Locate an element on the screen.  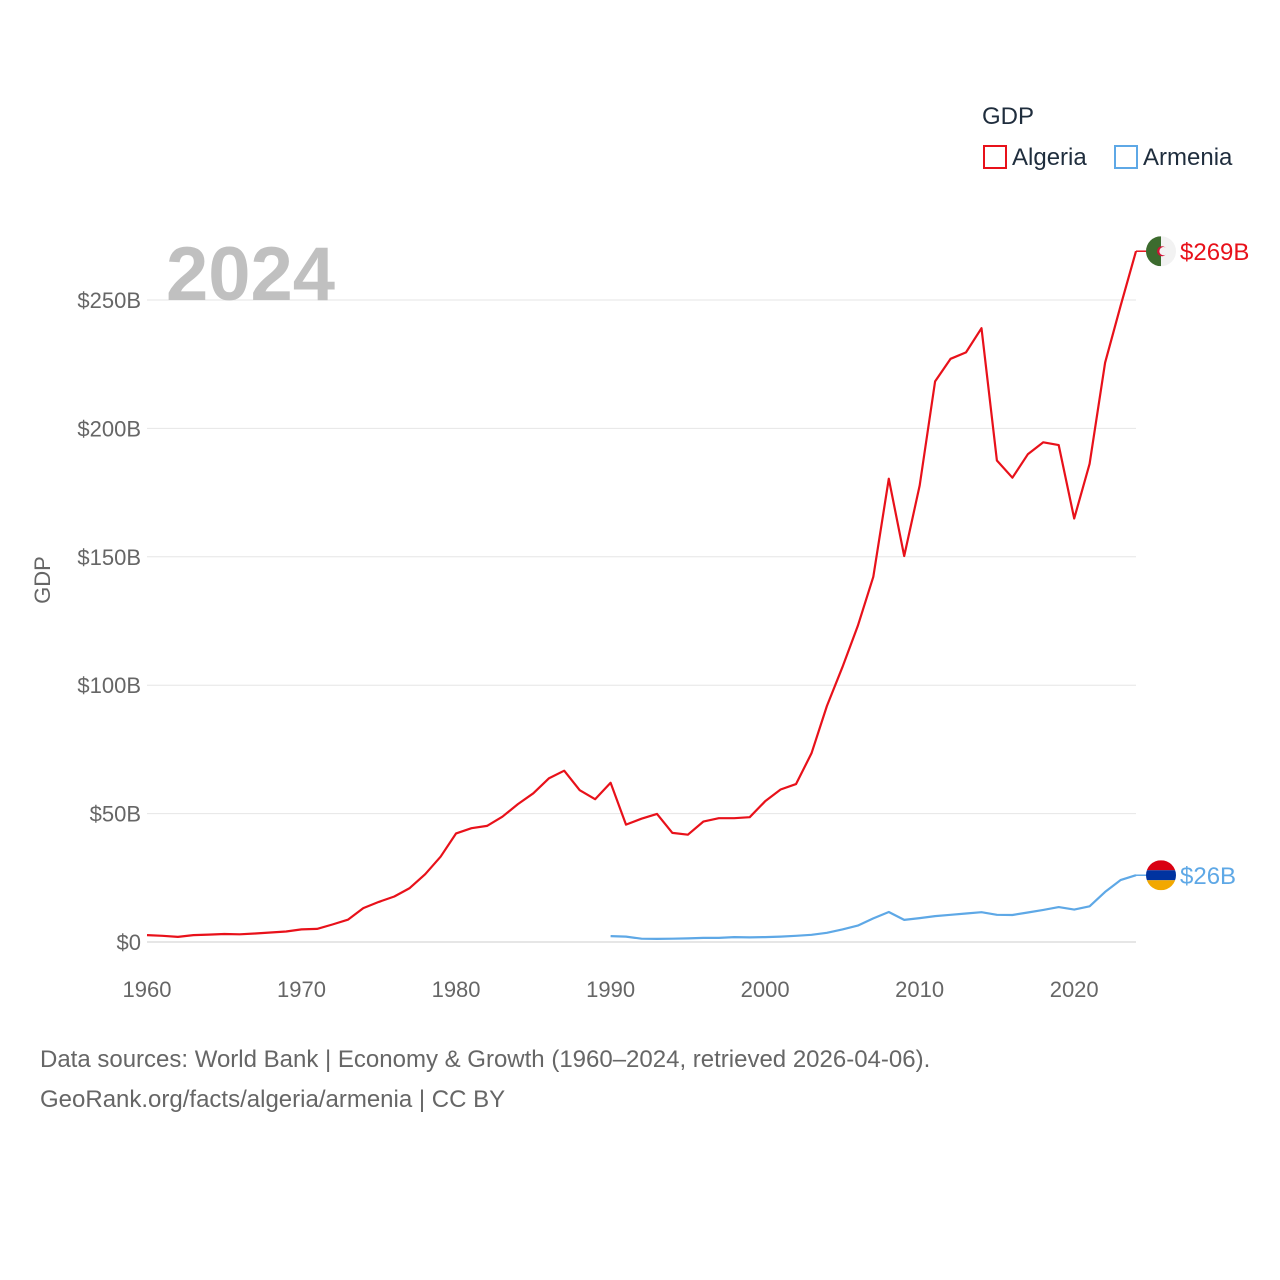
y-axis: $0 $50B $100B $150B $200B $250B is located at coordinates (109, 621).